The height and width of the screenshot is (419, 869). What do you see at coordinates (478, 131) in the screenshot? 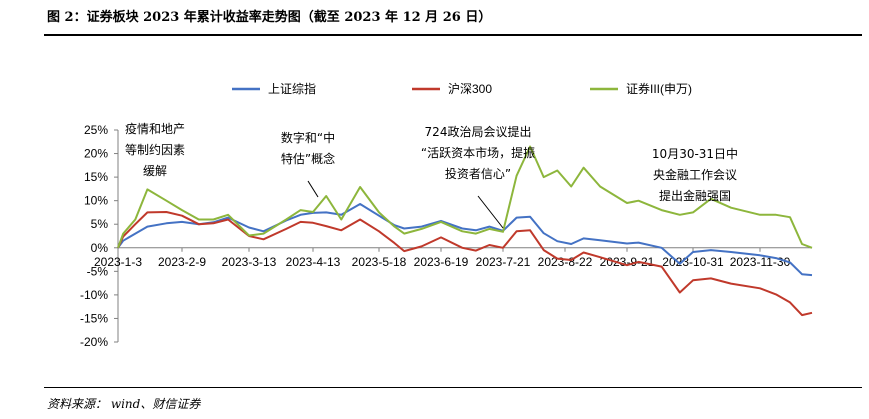
I see `annotation-text: 724政治局会议提出` at bounding box center [478, 131].